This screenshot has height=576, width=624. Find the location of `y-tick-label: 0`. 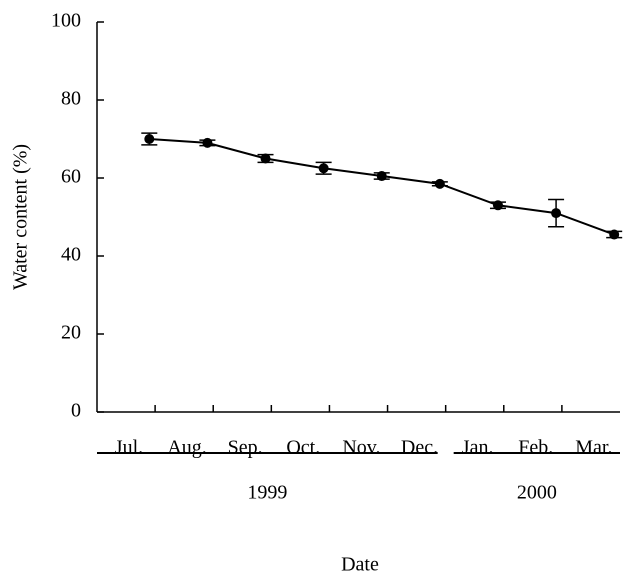

y-tick-label: 0 is located at coordinates (76, 411).